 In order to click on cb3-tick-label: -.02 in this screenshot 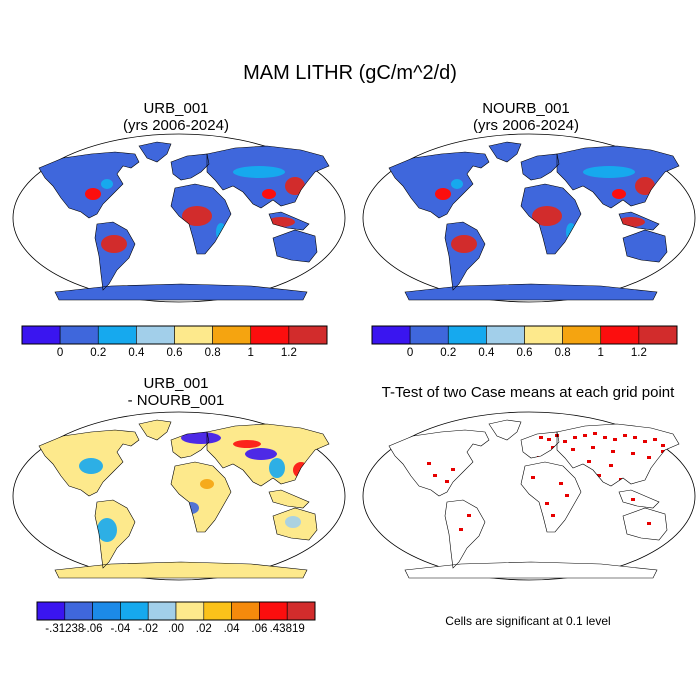, I will do `click(148, 629)`.